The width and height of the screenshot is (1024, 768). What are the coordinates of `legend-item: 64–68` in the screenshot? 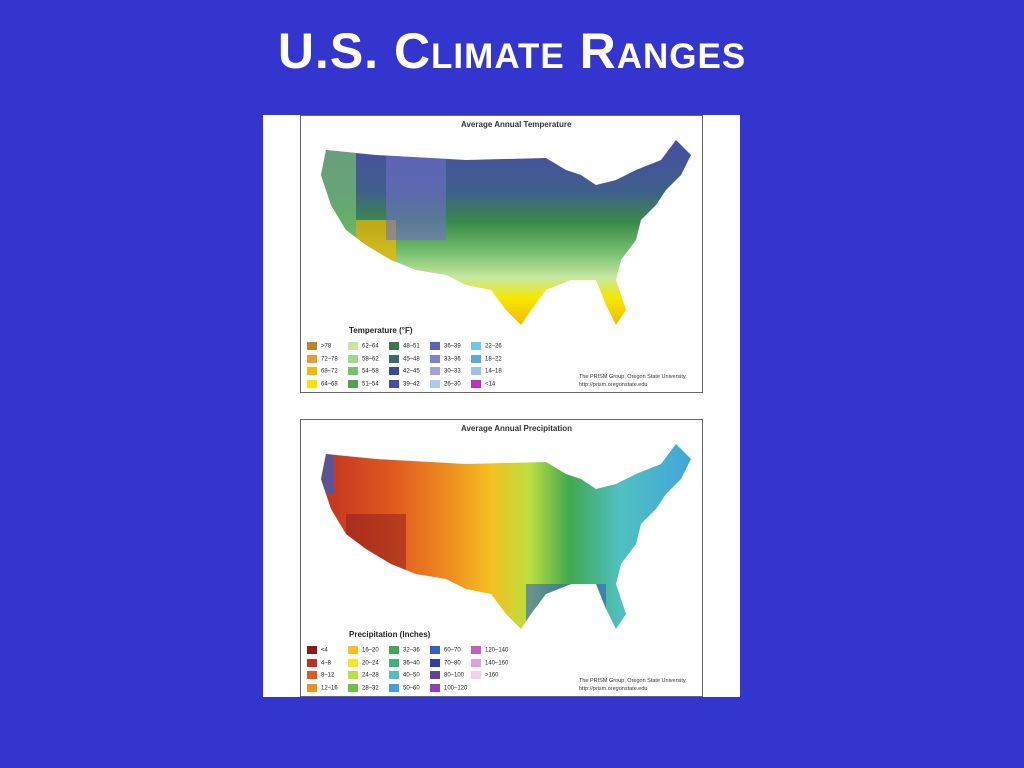 It's located at (322, 383).